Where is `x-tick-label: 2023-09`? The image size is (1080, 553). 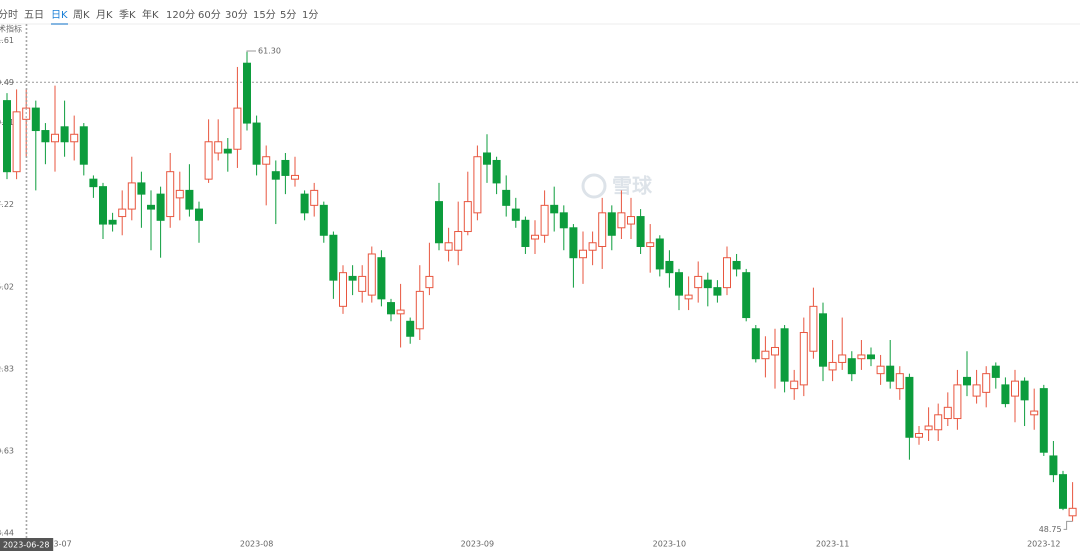 x-tick-label: 2023-09 is located at coordinates (477, 544).